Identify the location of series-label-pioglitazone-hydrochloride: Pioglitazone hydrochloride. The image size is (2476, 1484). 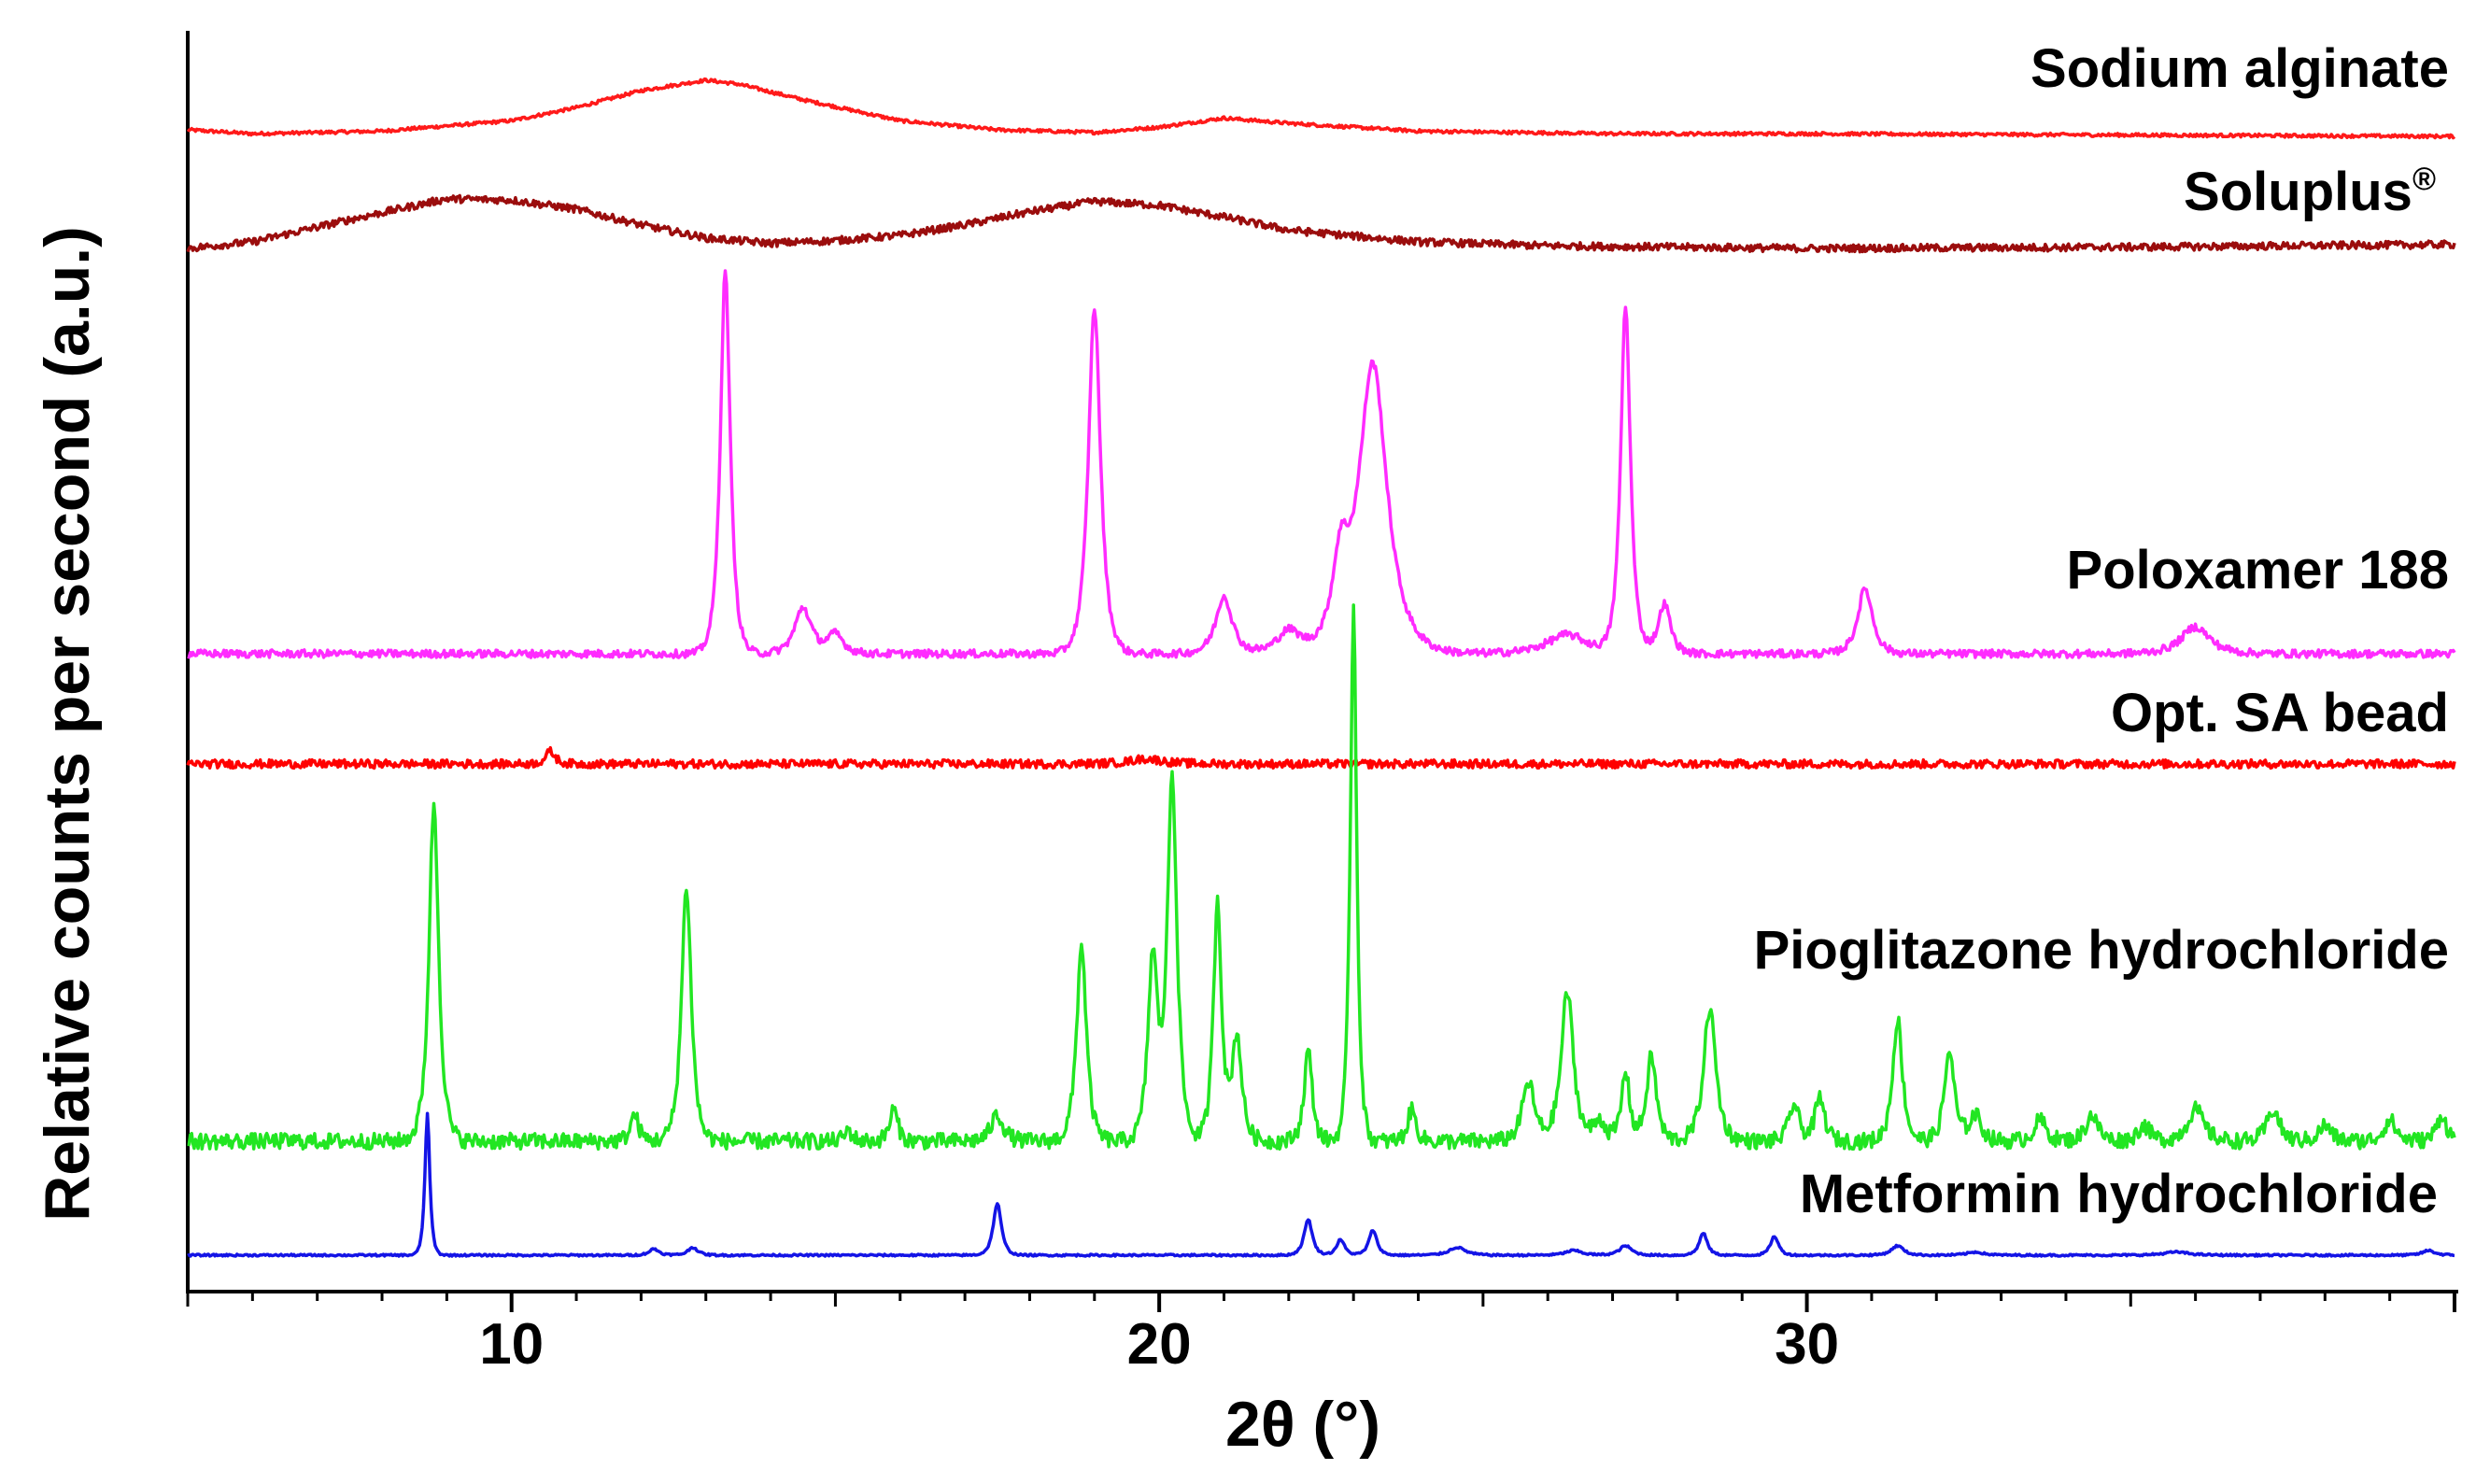
(2101, 950).